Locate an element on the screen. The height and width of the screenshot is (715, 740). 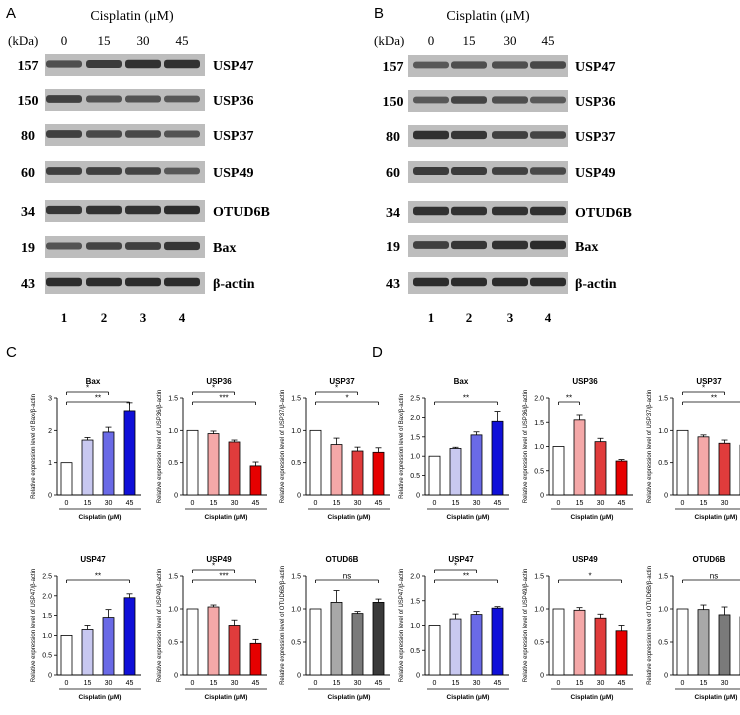
protein-name: Bax is located at coordinates (224, 248).